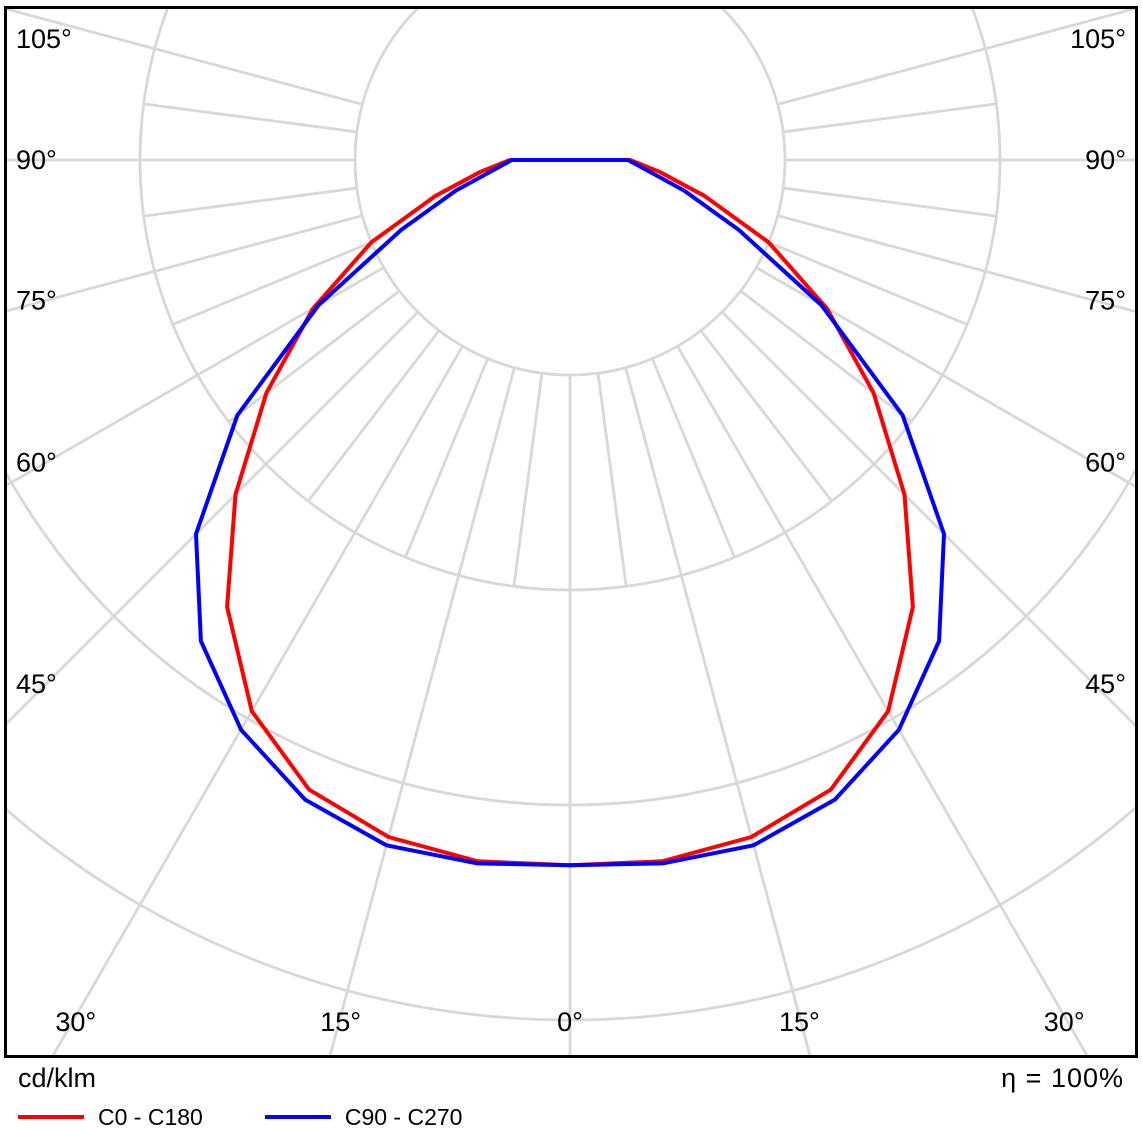  I want to click on chart-footer: cd/klm η = 100% C0 - C180 C90 - C270, so click(571, 1094).